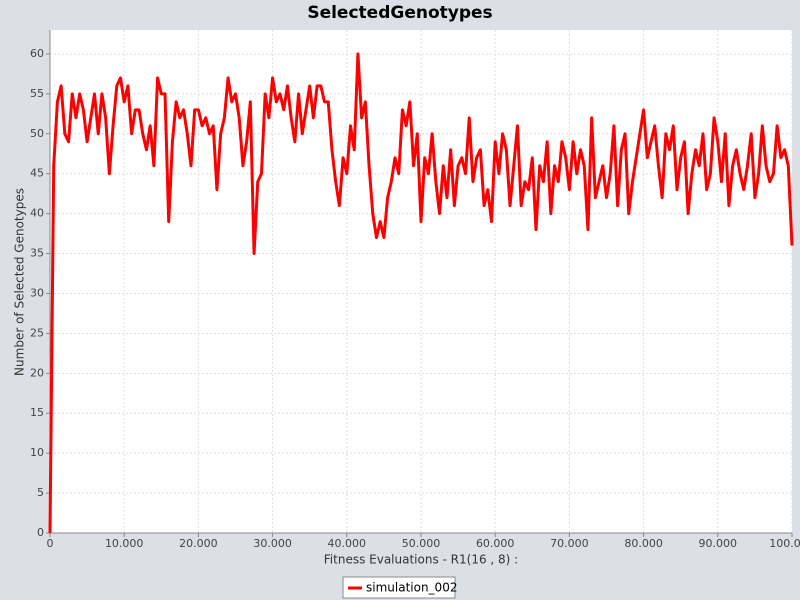 Image resolution: width=800 pixels, height=600 pixels. What do you see at coordinates (50, 543) in the screenshot?
I see `x-tick-label: 0` at bounding box center [50, 543].